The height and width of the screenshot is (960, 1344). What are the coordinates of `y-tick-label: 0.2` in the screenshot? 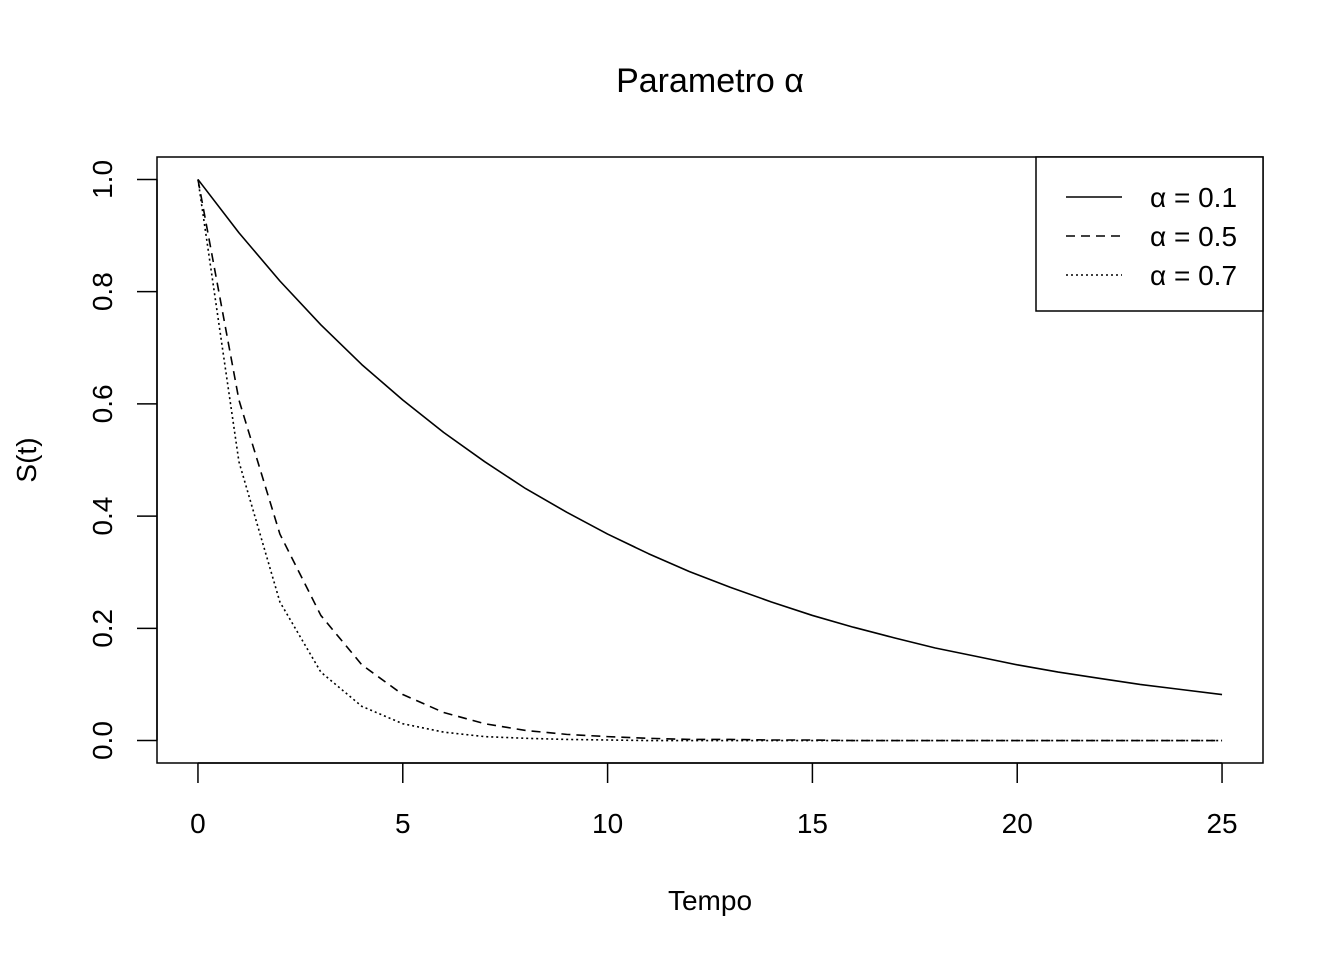 It's located at (102, 628).